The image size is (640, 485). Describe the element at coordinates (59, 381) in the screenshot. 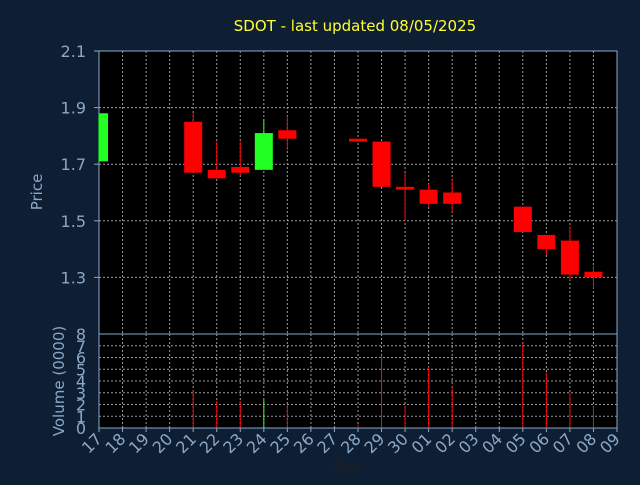

I see `volume-axis-label: Volume (0000)` at that location.